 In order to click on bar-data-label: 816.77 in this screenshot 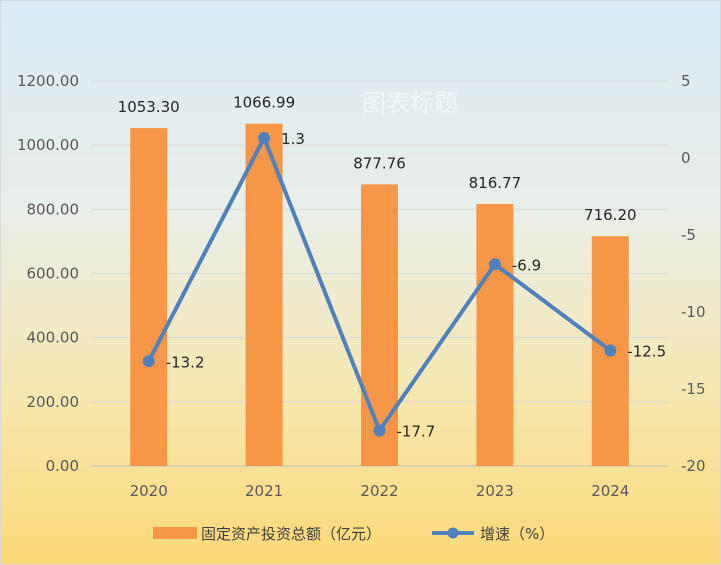, I will do `click(495, 183)`.